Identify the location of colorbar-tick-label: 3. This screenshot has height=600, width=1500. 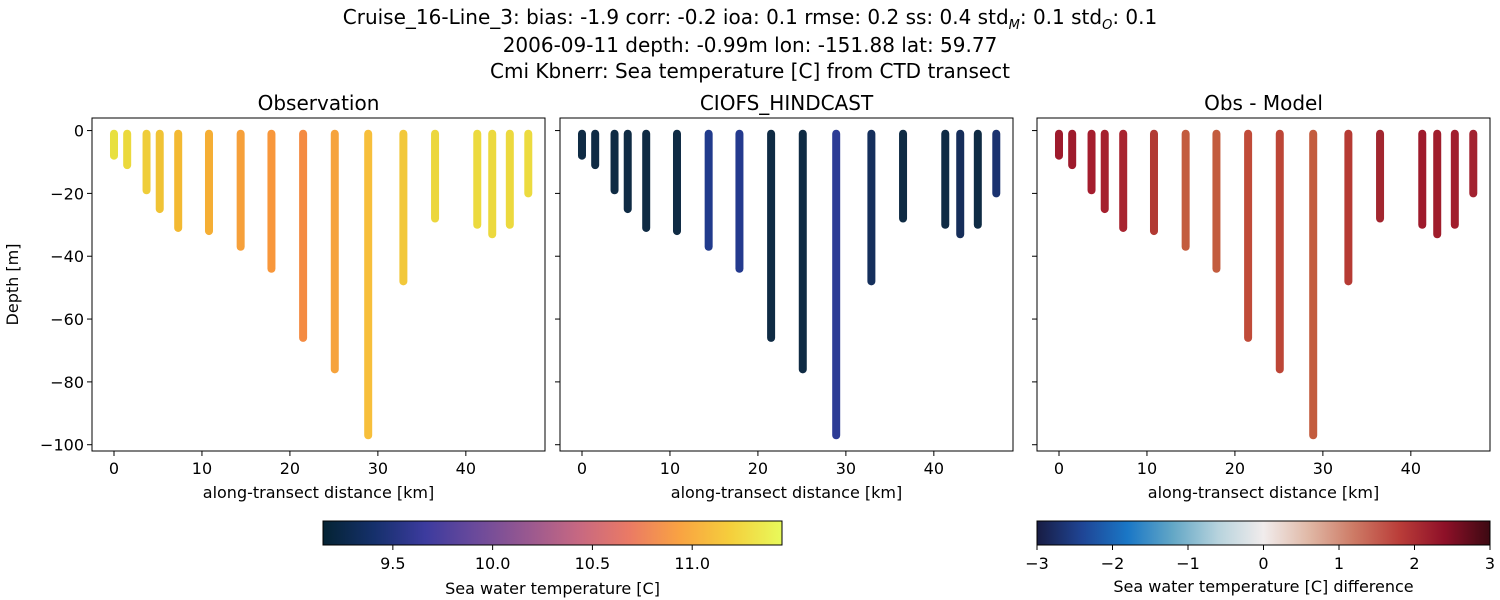
(1490, 563).